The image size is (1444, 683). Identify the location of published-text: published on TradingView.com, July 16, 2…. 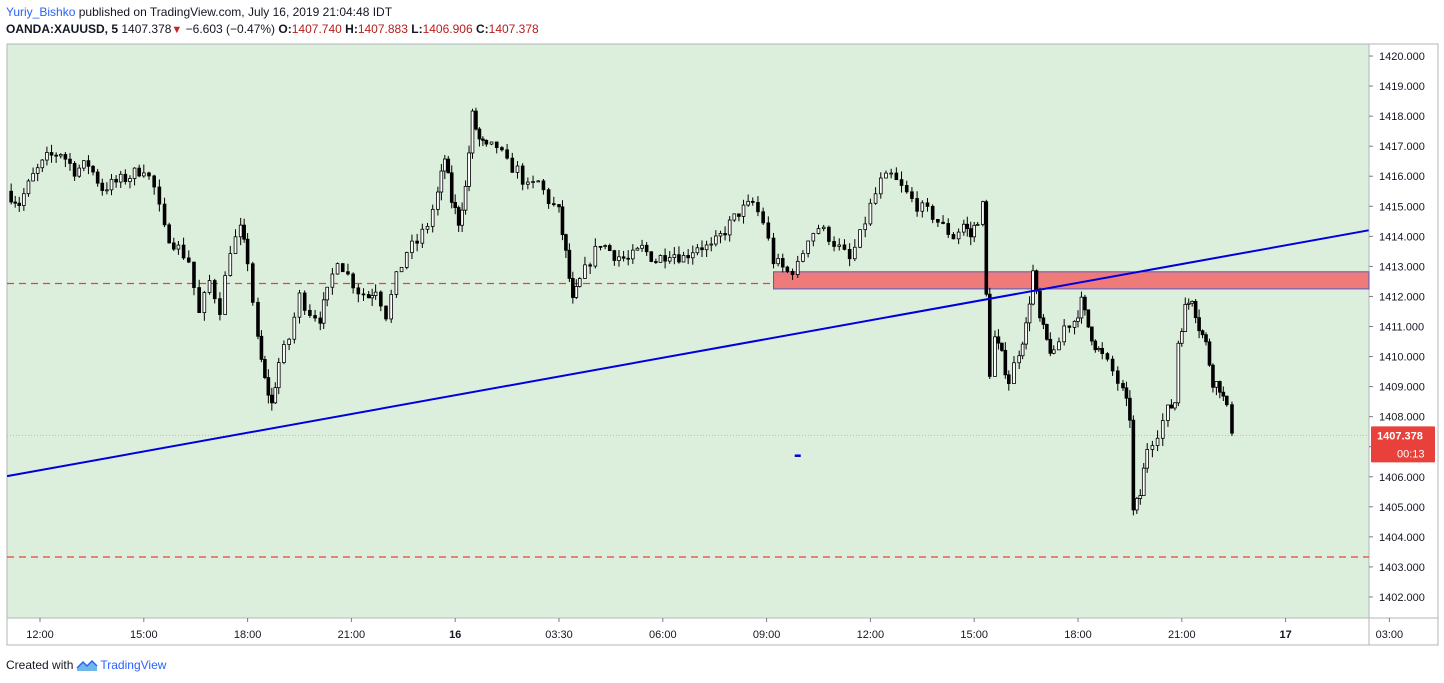
(235, 12).